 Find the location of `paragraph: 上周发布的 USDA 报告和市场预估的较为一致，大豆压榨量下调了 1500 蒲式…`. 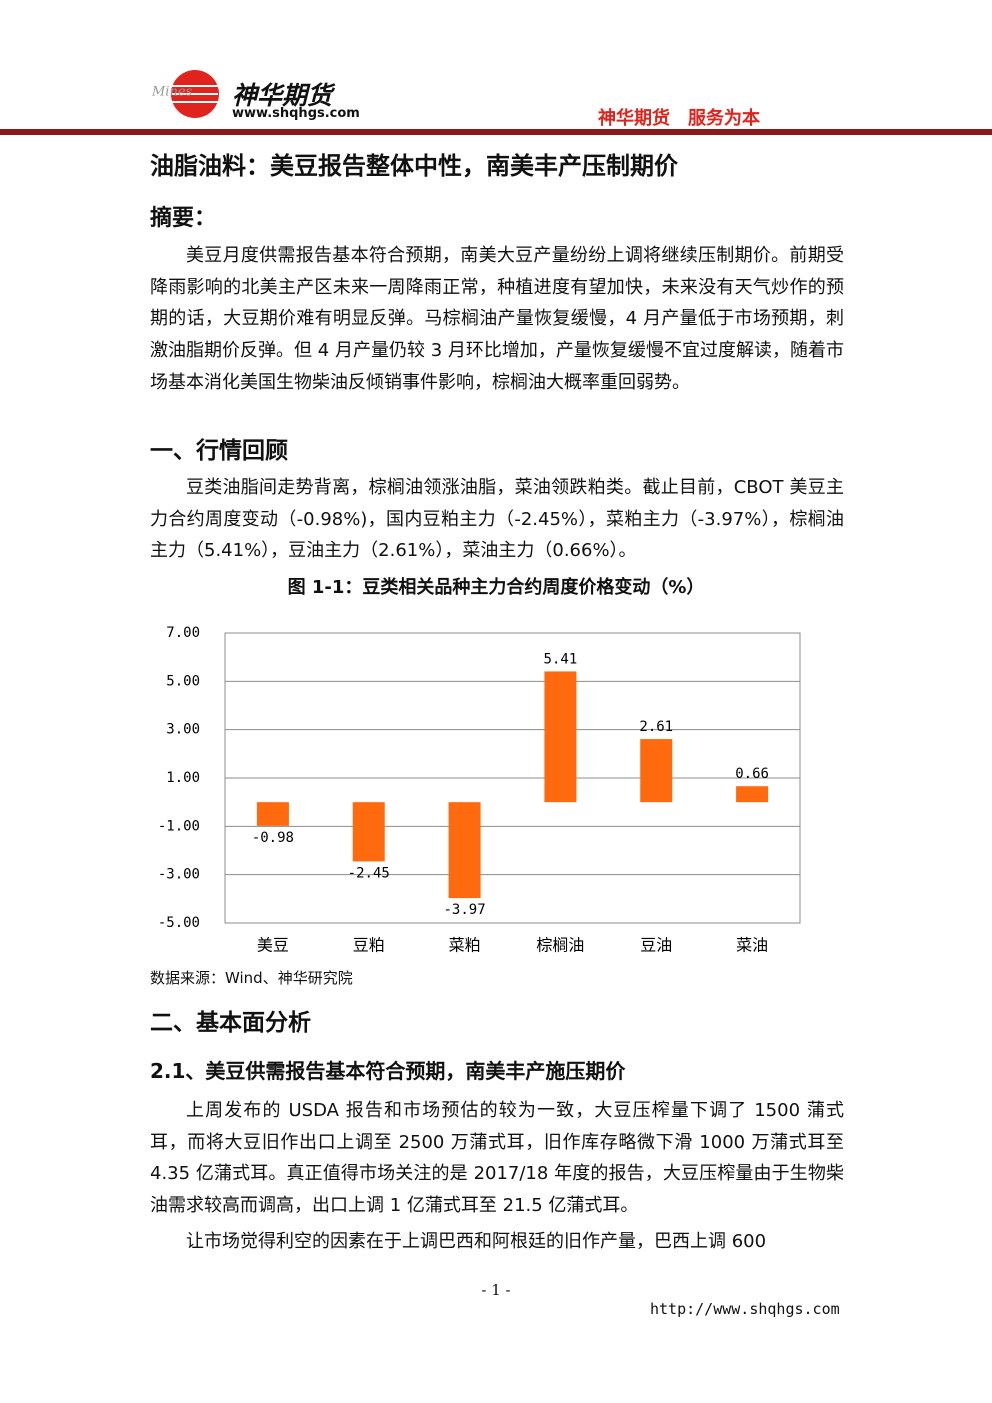

paragraph: 上周发布的 USDA 报告和市场预估的较为一致，大豆压榨量下调了 1500 蒲式… is located at coordinates (497, 1158).